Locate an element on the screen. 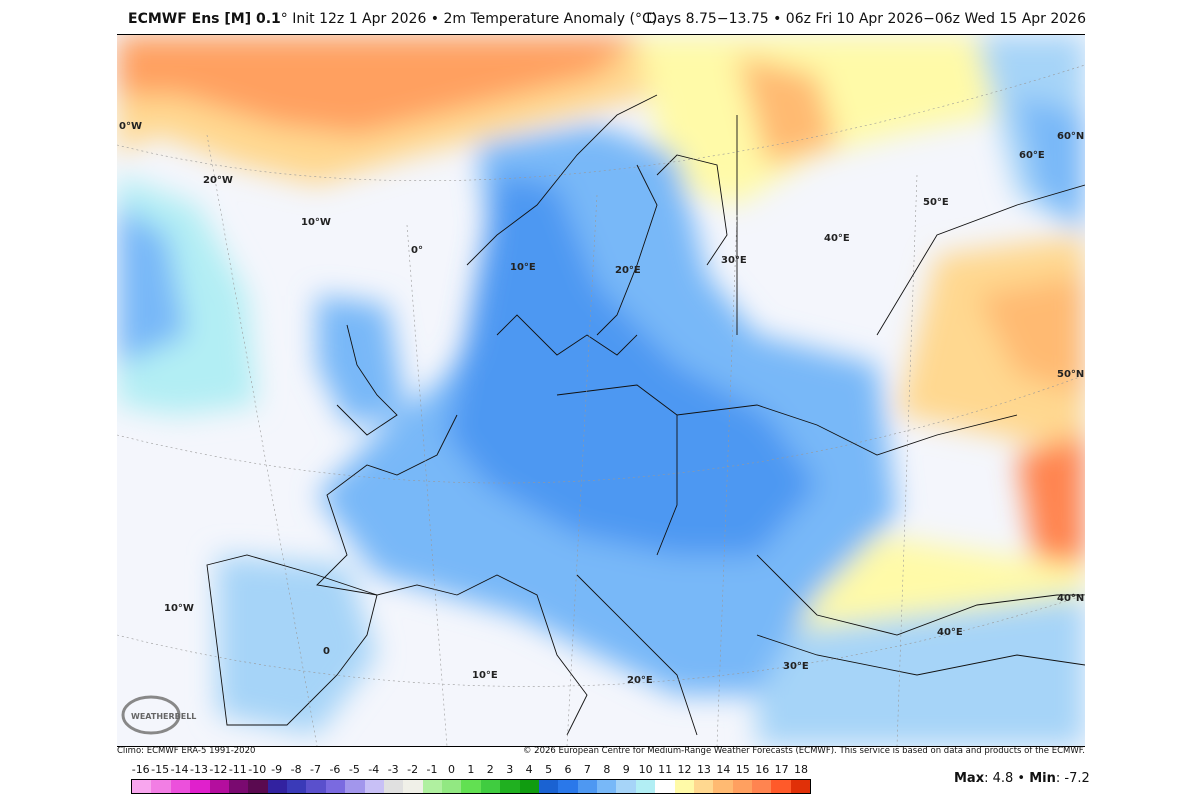 The height and width of the screenshot is (808, 1202). graticule-label: 0 is located at coordinates (326, 651).